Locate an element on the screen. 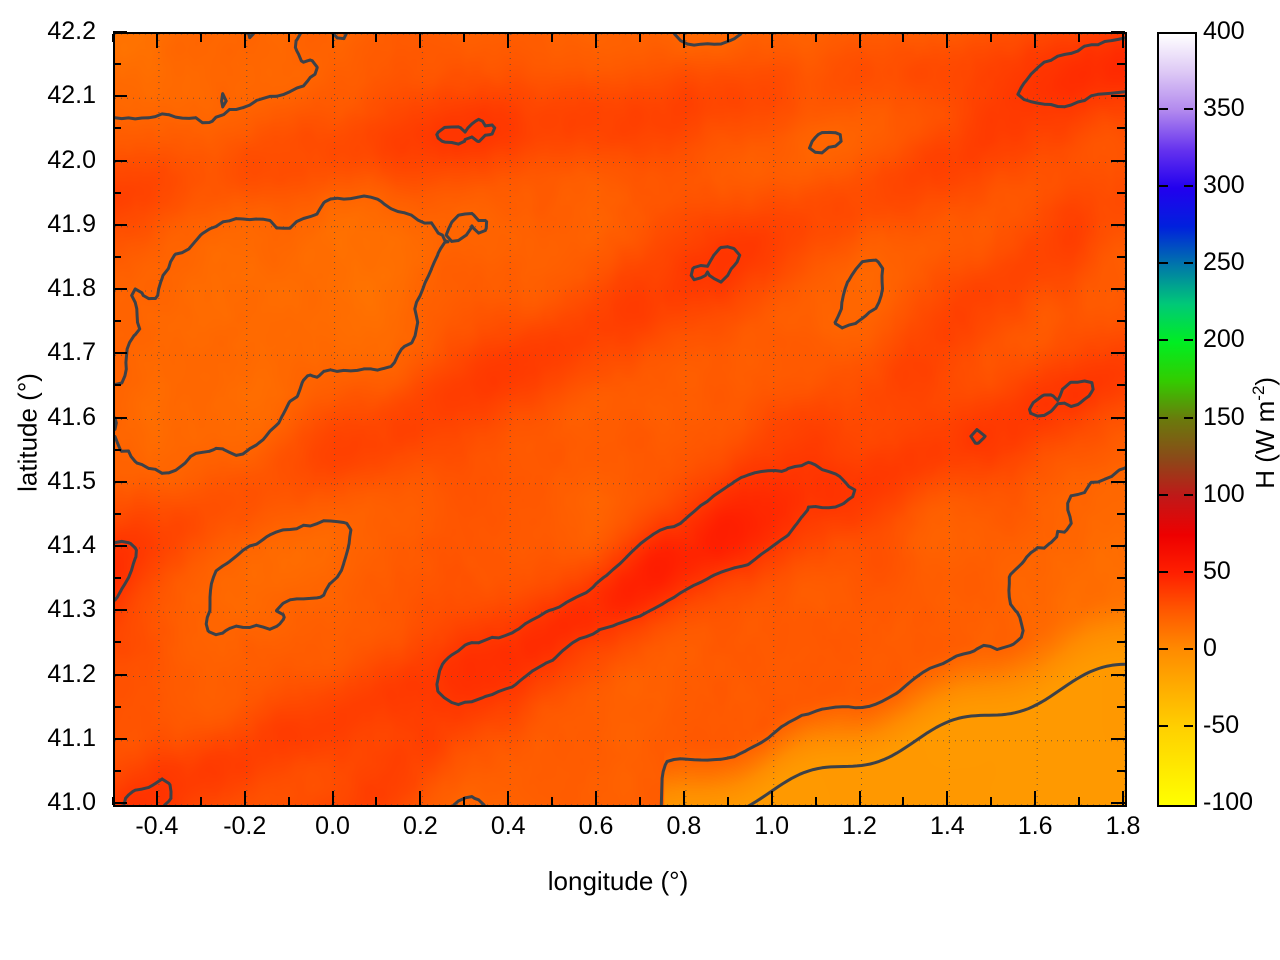 The height and width of the screenshot is (960, 1280). colorbar-tick-label: 200 is located at coordinates (1224, 339).